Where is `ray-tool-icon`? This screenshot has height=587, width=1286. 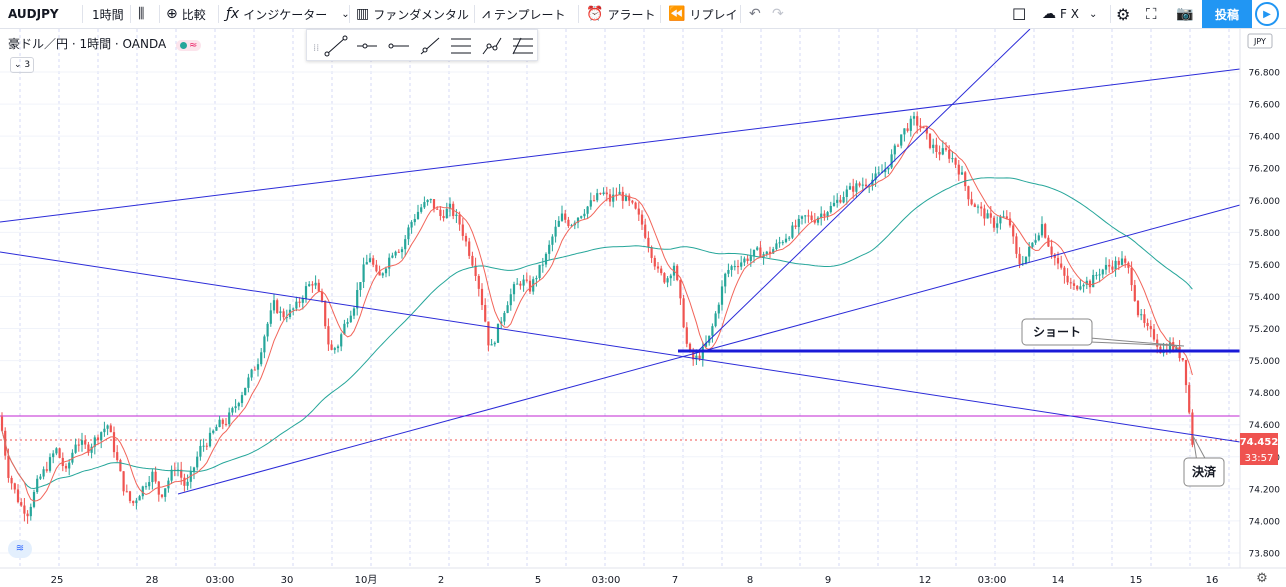
ray-tool-icon is located at coordinates (430, 46).